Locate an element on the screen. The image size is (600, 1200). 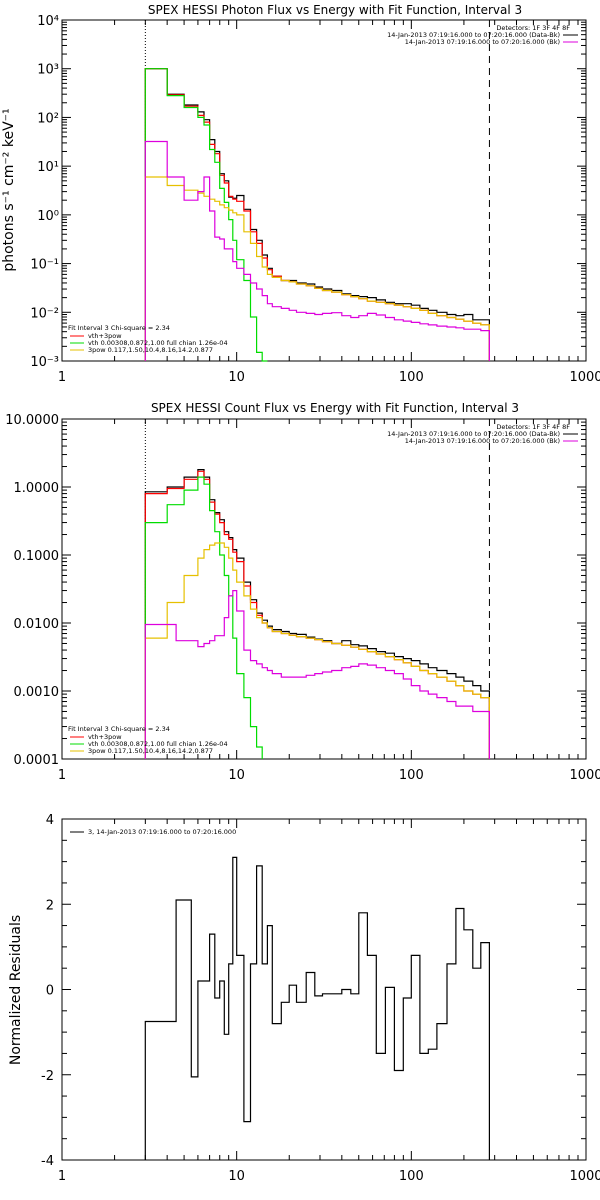
photon-legend-3pow: 3pow 0.117,1.50,10.4,8.16,14.2,0.877 is located at coordinates (150, 350).